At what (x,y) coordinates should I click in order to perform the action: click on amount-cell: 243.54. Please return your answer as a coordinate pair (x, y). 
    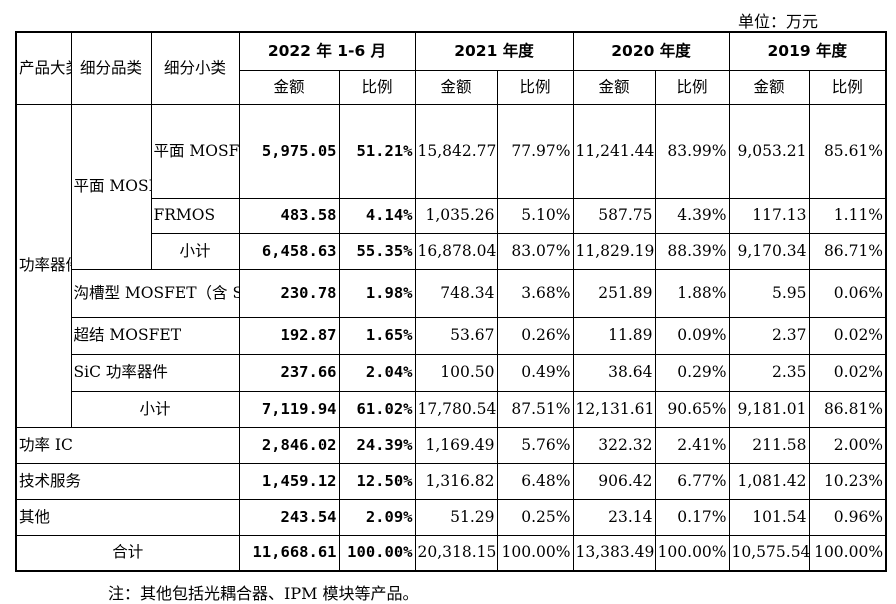
    Looking at the image, I should click on (289, 517).